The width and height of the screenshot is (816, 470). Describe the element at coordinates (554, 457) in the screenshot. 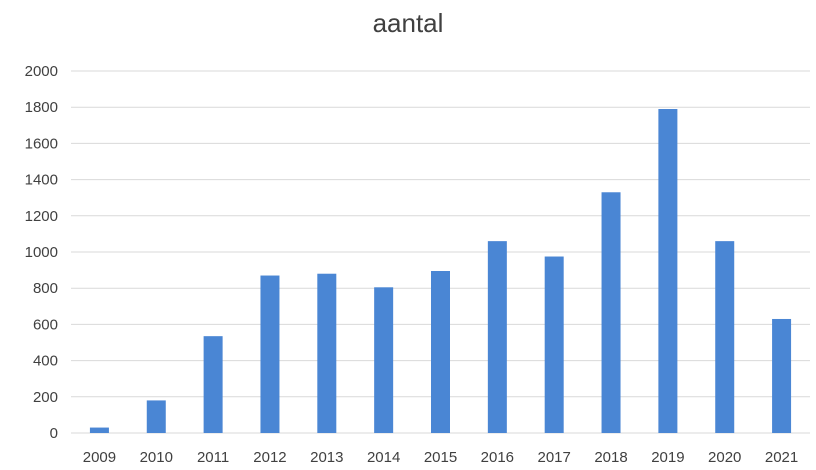

I see `x-tick-label: 2017` at that location.